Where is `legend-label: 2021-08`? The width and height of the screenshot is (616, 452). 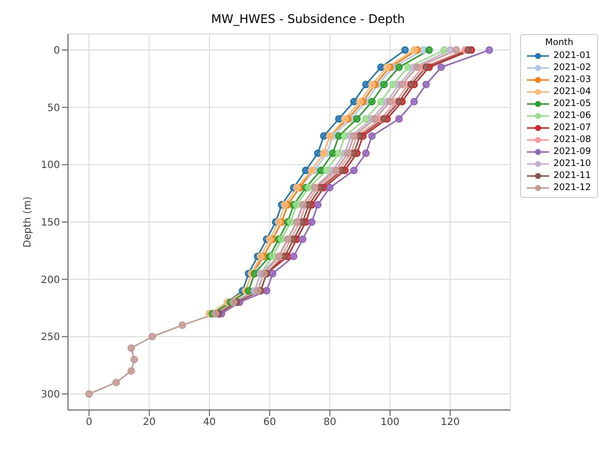
legend-label: 2021-08 is located at coordinates (572, 140).